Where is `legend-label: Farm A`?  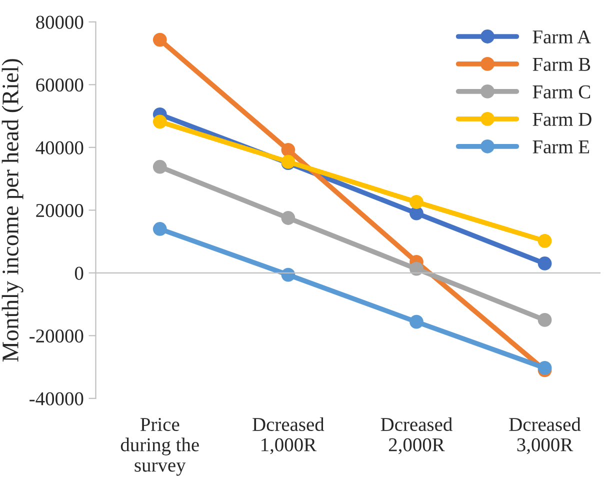
legend-label: Farm A is located at coordinates (561, 37).